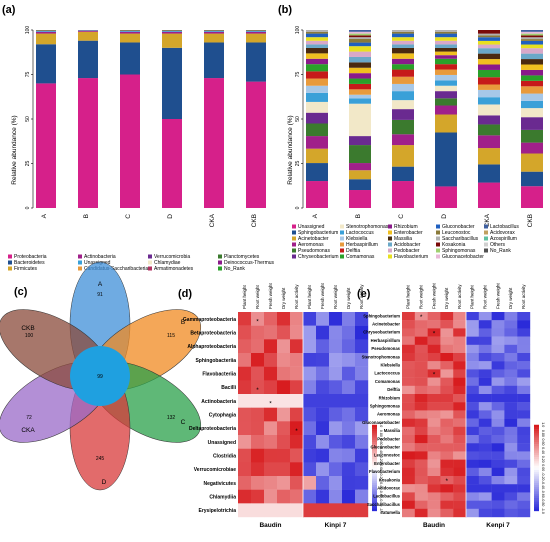 The image size is (550, 542). Describe the element at coordinates (29, 263) in the screenshot. I see `a-legend-label: Bacteroidetes` at that location.